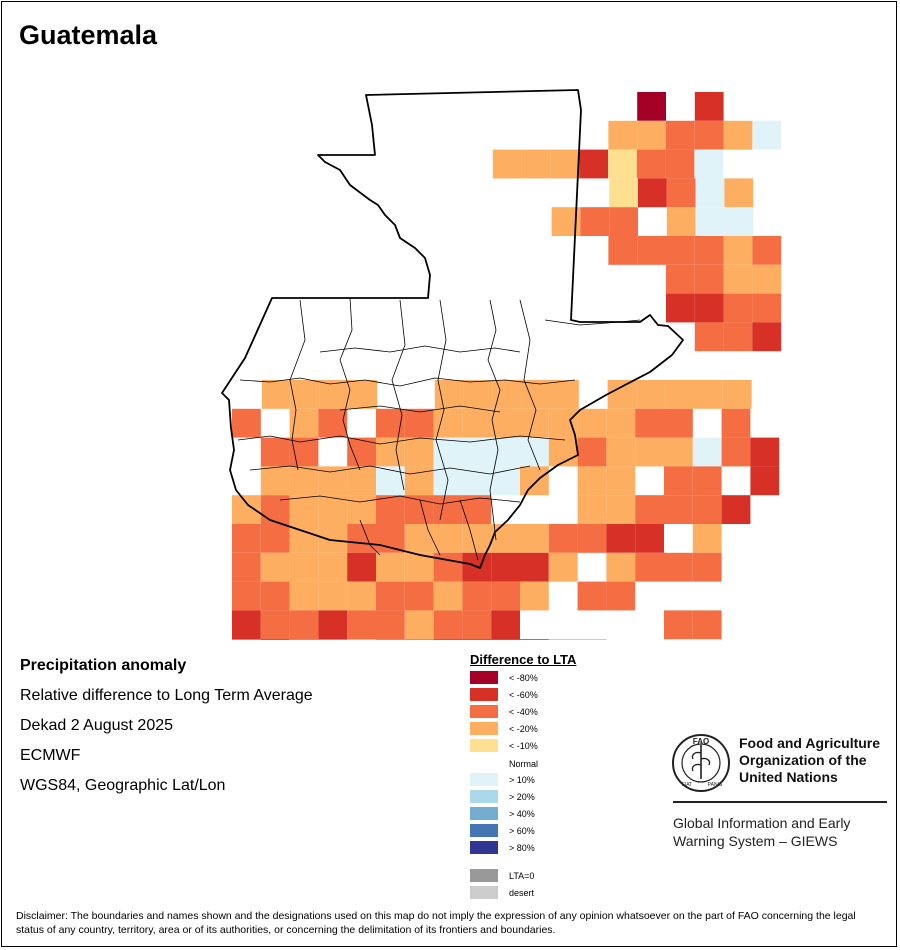 The width and height of the screenshot is (900, 950). What do you see at coordinates (502, 847) in the screenshot?
I see `legend-item: > 80%` at bounding box center [502, 847].